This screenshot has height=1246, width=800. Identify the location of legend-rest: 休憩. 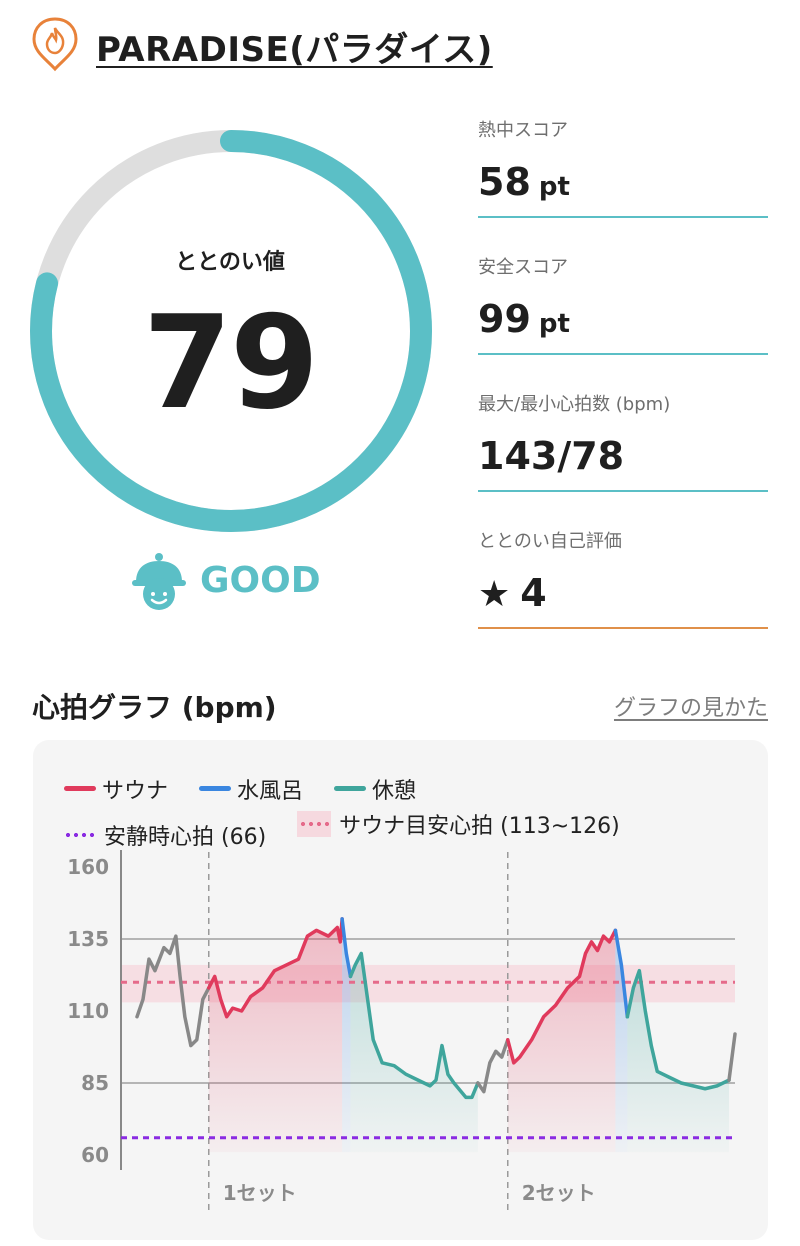
(375, 789).